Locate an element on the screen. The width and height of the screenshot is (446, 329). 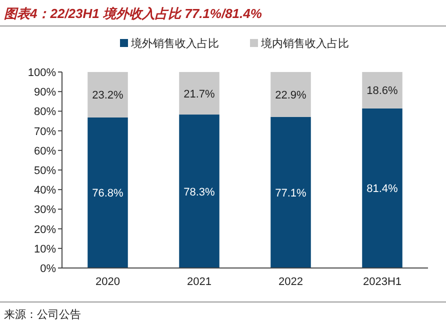
y-tick-label: 30% is located at coordinates (45, 210).